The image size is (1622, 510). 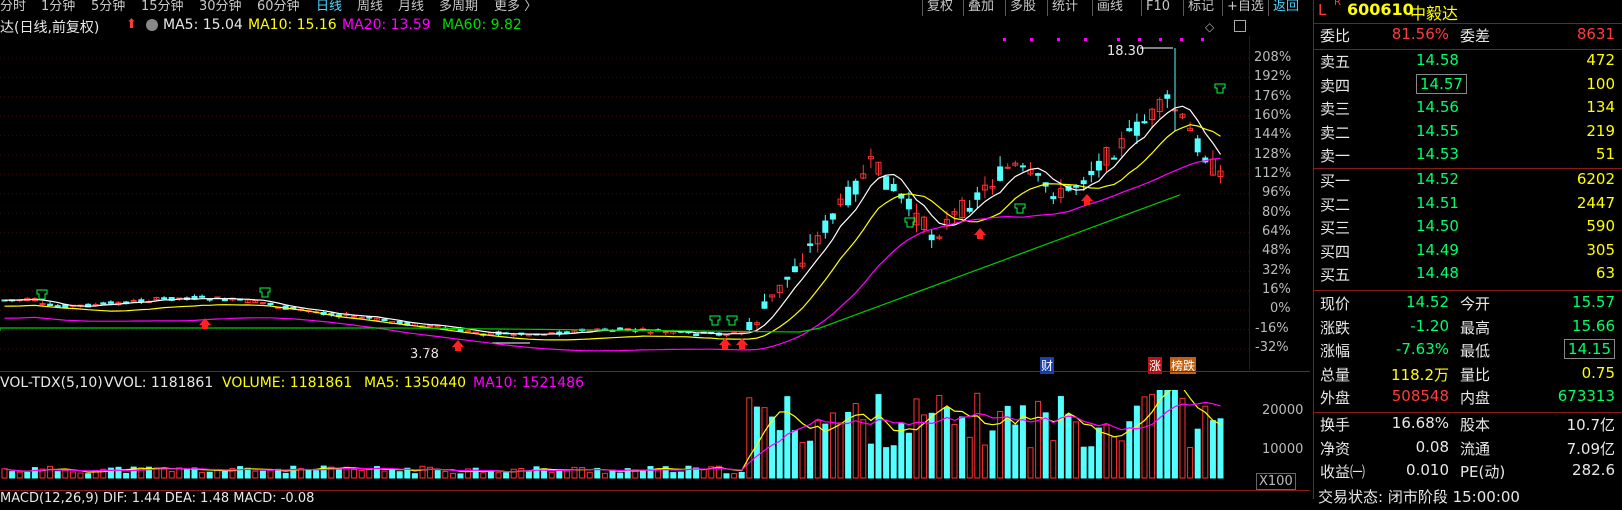 I want to click on stock-header: L R 600610 中毅达, so click(x=1468, y=11).